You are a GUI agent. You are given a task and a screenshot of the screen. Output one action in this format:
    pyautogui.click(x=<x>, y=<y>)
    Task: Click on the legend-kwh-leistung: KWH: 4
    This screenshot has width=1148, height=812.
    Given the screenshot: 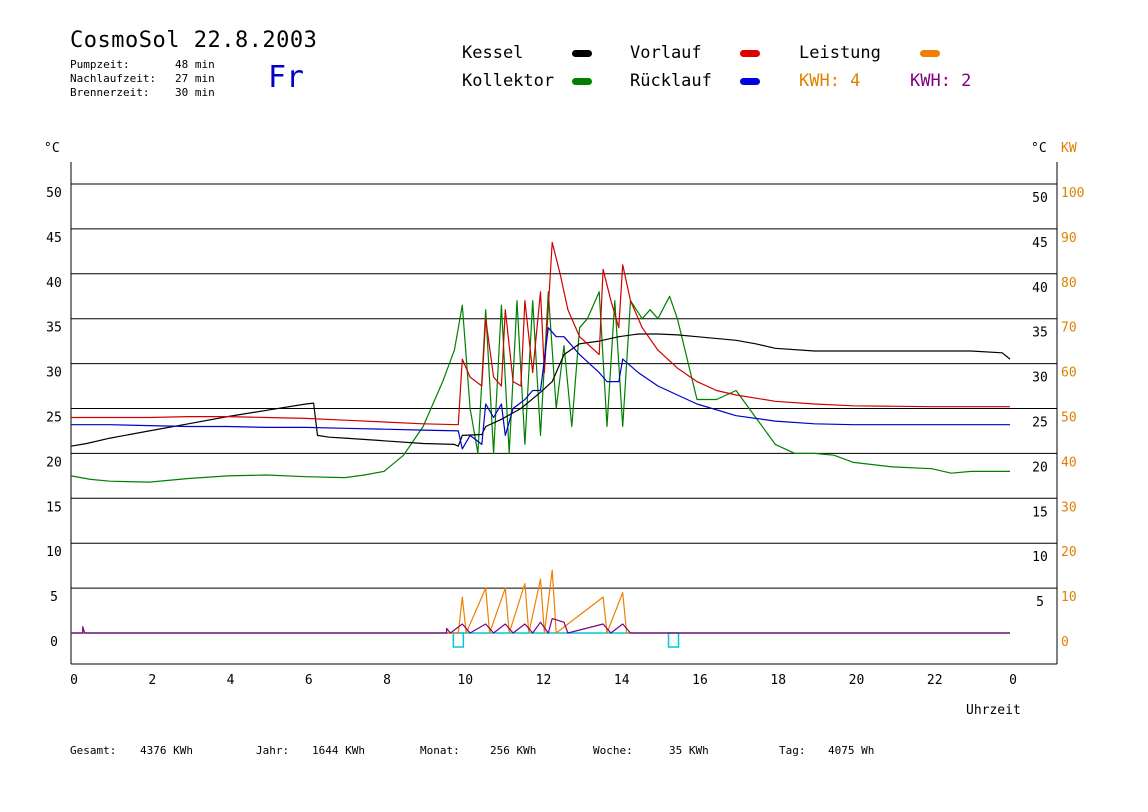 What is the action you would take?
    pyautogui.click(x=830, y=81)
    